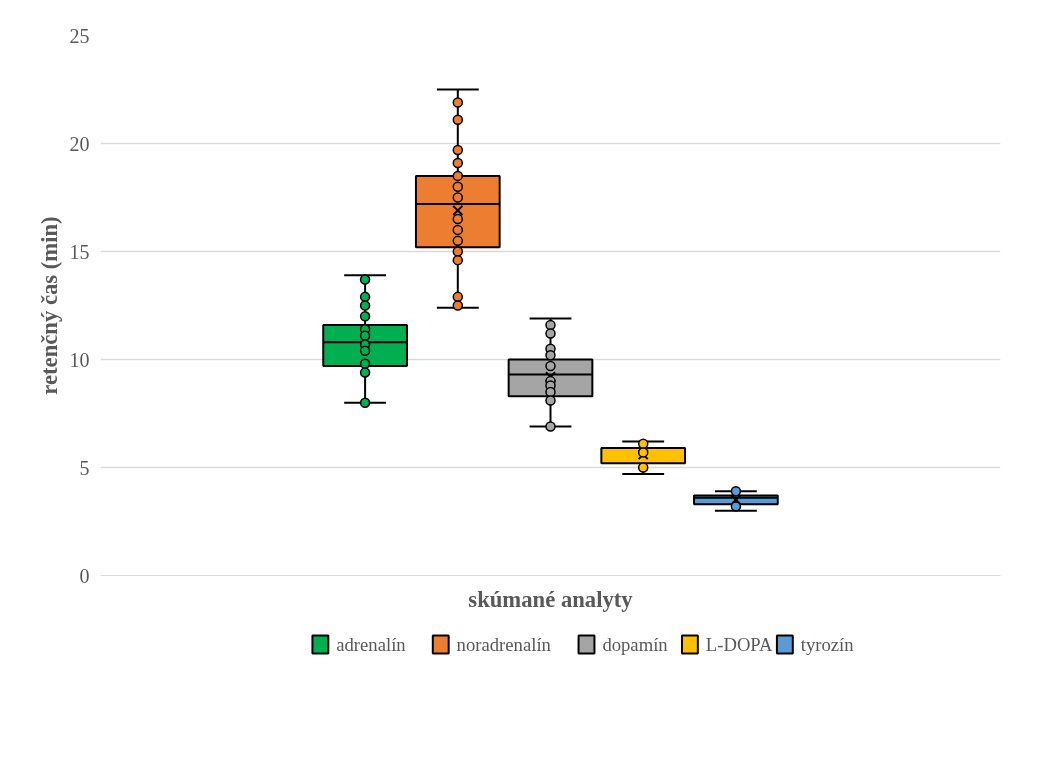  Describe the element at coordinates (551, 599) in the screenshot. I see `x-axis-title: skúmané analyty` at that location.